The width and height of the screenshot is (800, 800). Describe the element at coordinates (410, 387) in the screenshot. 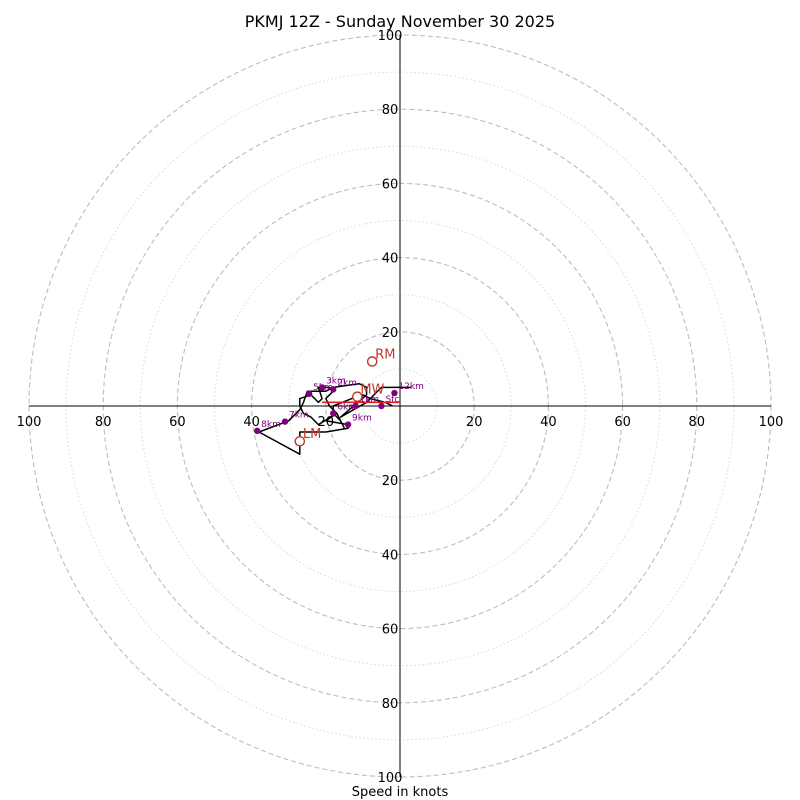

I see `layer-label-12km: 12km` at that location.